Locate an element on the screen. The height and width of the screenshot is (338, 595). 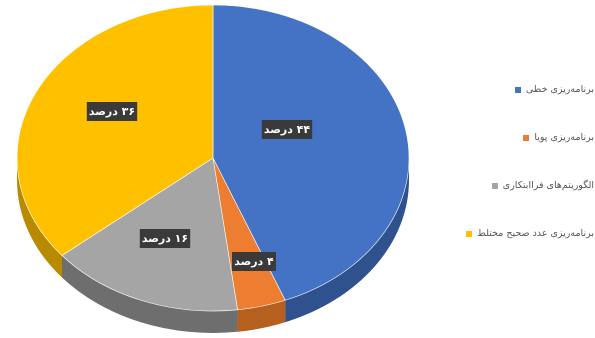
data-label-box-metaheuristic is located at coordinates (165, 238).